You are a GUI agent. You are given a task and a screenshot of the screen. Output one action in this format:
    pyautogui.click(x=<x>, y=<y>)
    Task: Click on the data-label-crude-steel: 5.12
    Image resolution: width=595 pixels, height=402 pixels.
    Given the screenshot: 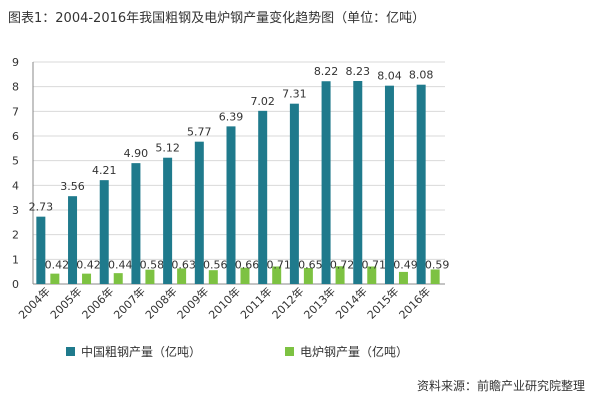 What is the action you would take?
    pyautogui.click(x=167, y=148)
    